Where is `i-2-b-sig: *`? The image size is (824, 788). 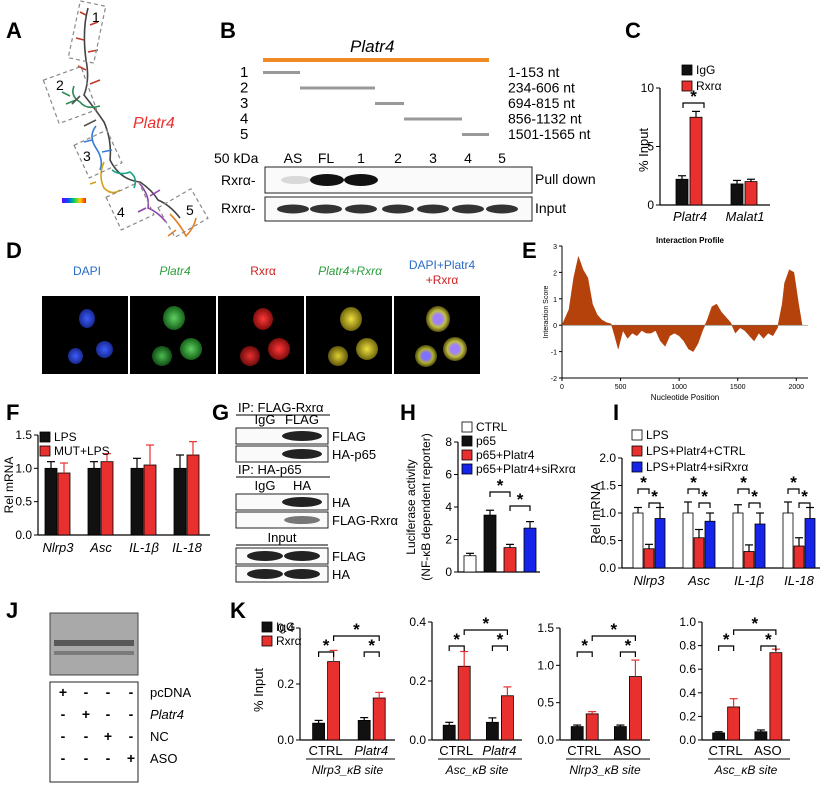 i-2-b-sig: * is located at coordinates (754, 496).